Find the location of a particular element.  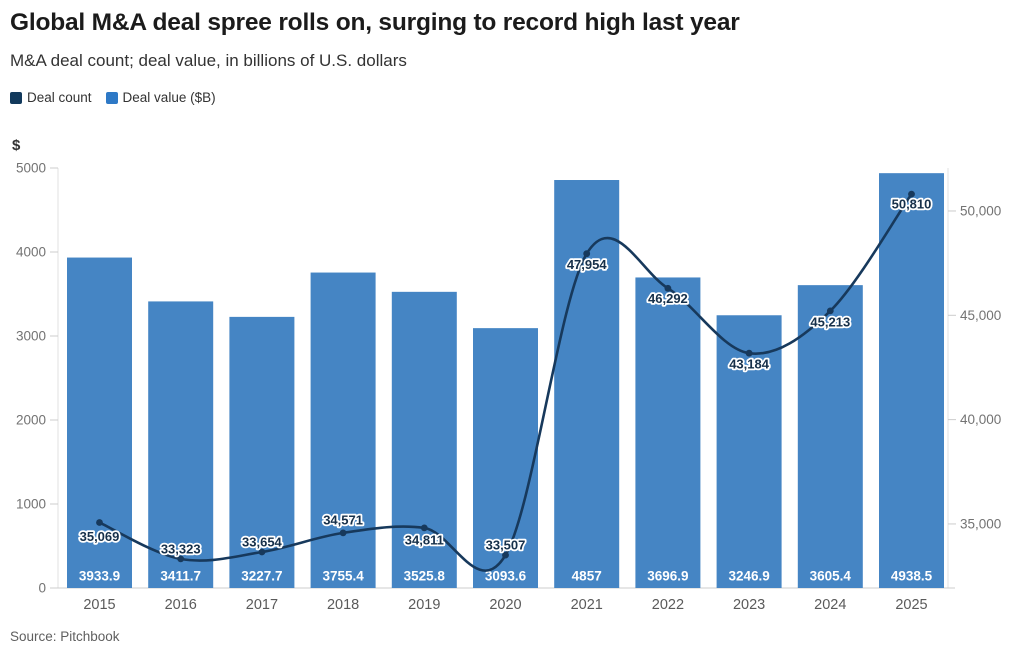

bar-2017 is located at coordinates (262, 452).